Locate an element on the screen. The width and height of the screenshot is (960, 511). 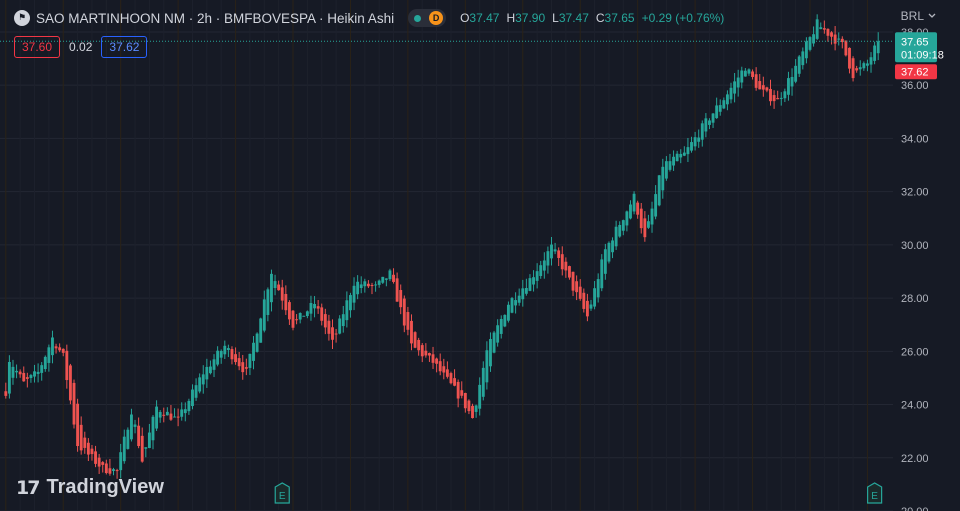
bid-price-button: 37.60 is located at coordinates (37, 47).